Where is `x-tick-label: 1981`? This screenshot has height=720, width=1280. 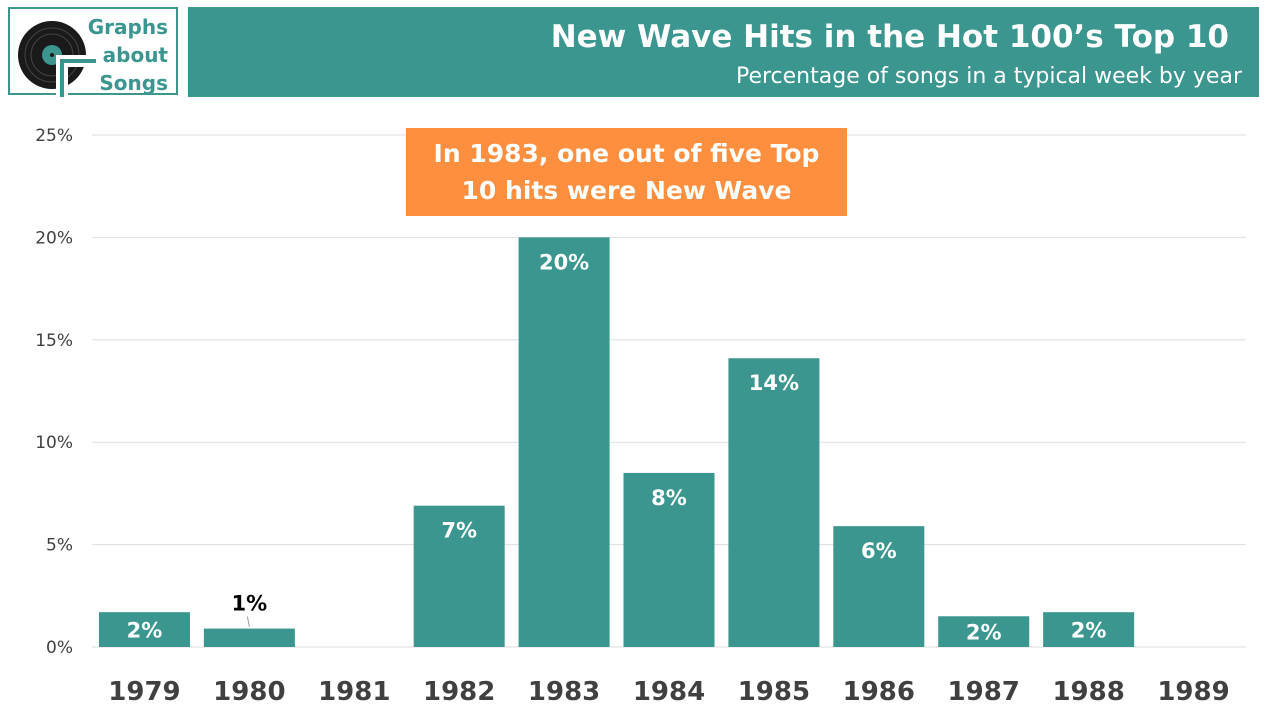 x-tick-label: 1981 is located at coordinates (354, 692).